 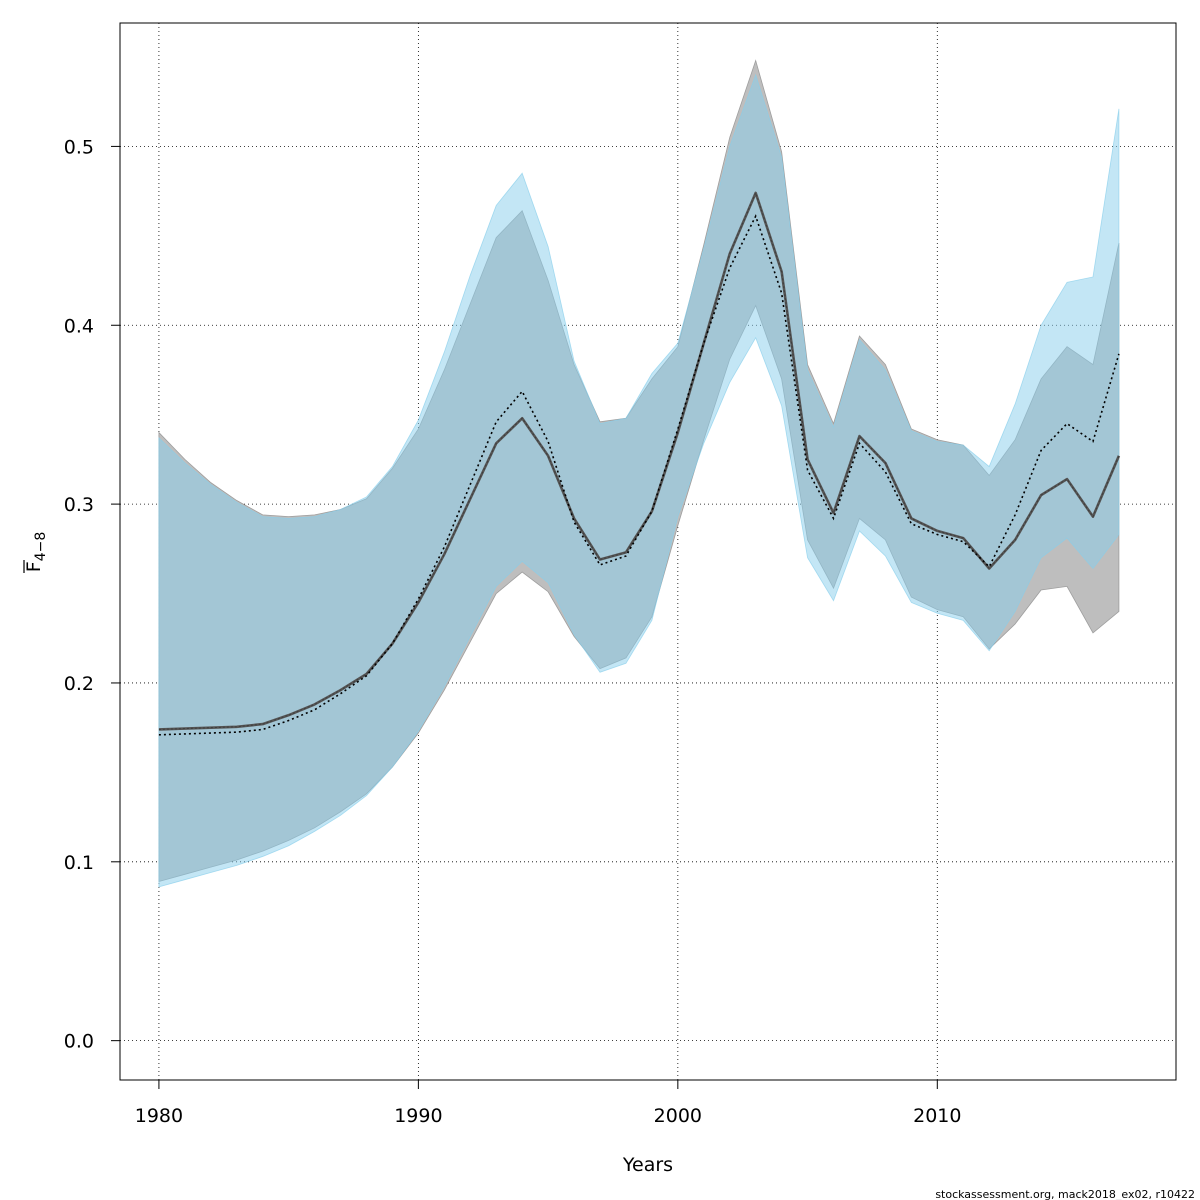 I want to click on y-tick-label-0.3: 0.3, so click(x=79, y=505).